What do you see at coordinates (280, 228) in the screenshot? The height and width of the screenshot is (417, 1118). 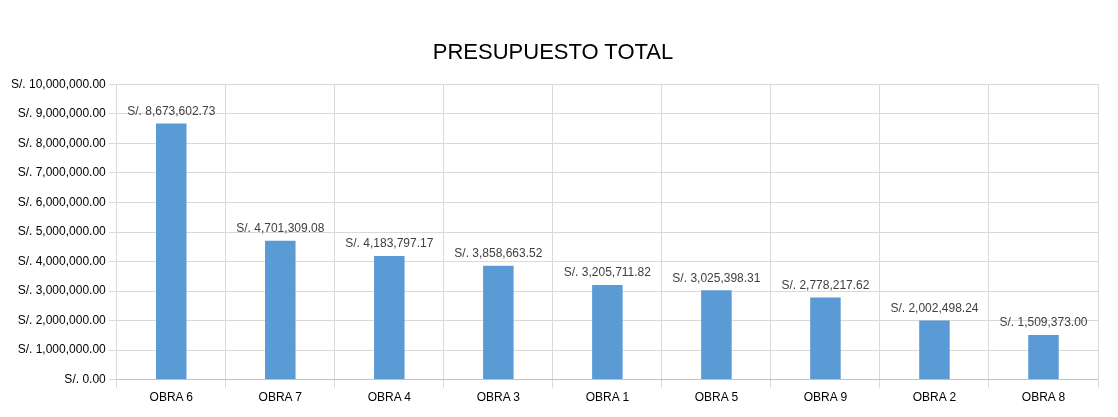 I see `data-label: S/. 4,701,309.08` at bounding box center [280, 228].